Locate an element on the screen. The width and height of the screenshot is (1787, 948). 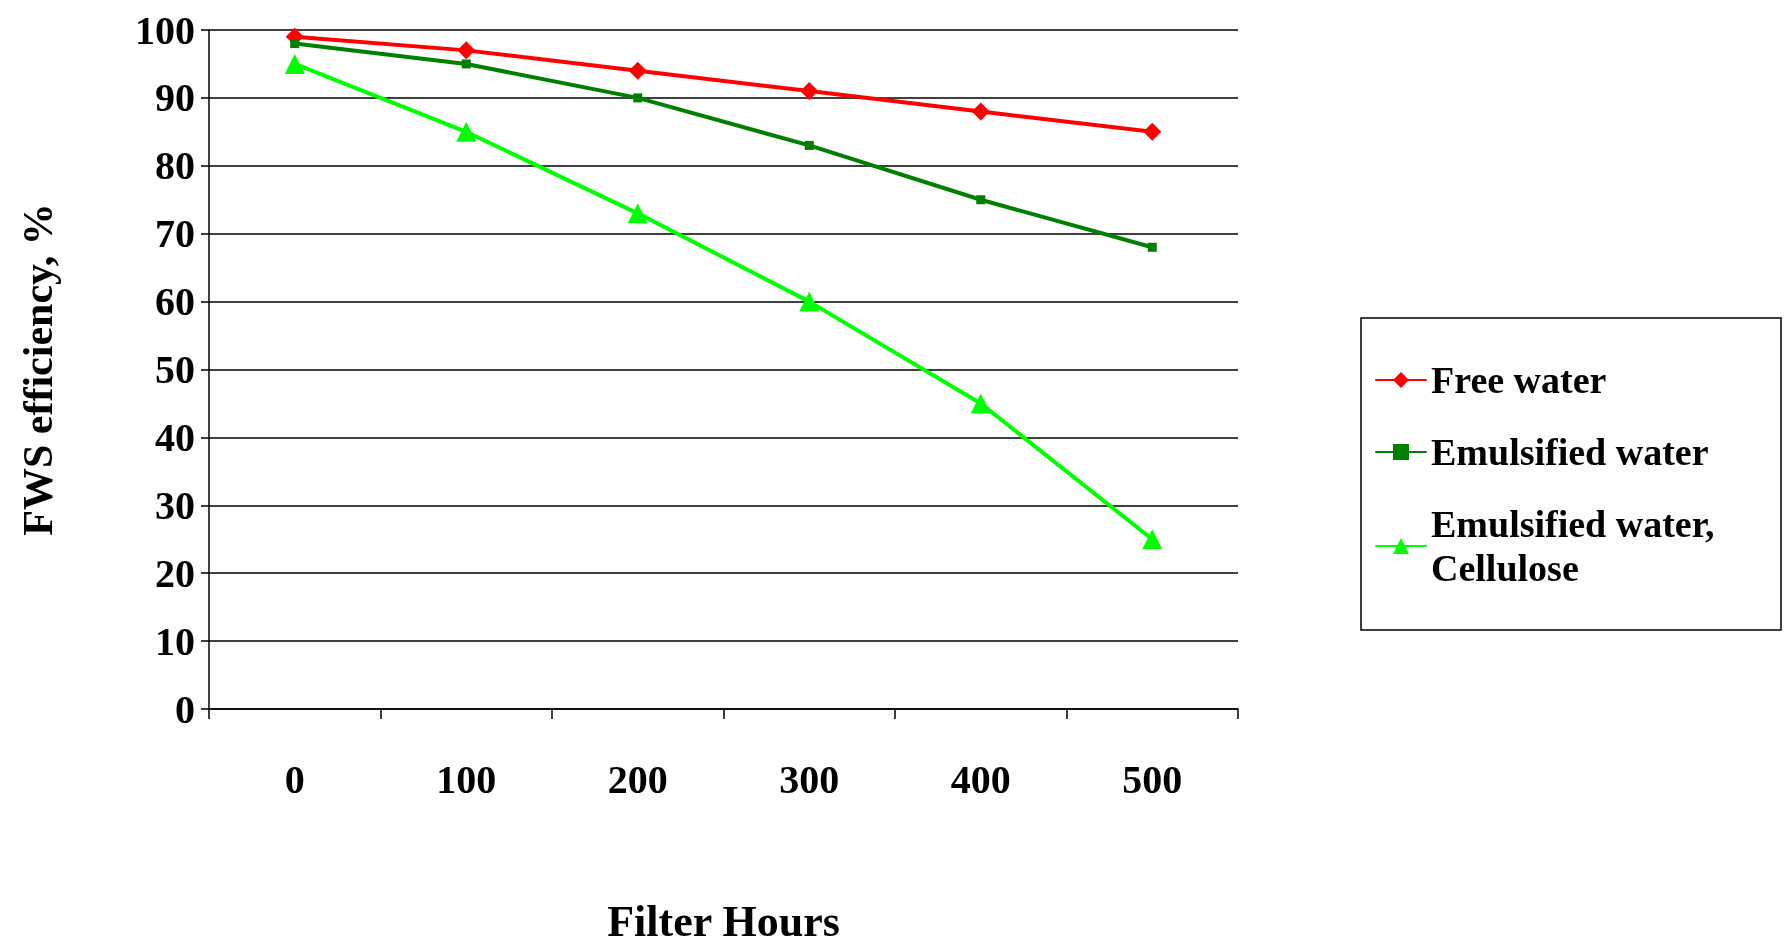
y-tick-label: 20 is located at coordinates (175, 573).